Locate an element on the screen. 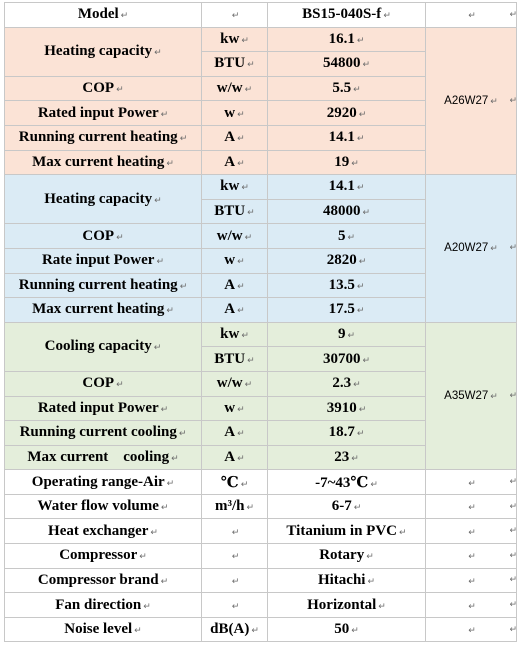 This screenshot has height=648, width=520. table-row: COP ↵ w/w ↵ 5 ↵ is located at coordinates (260, 236).